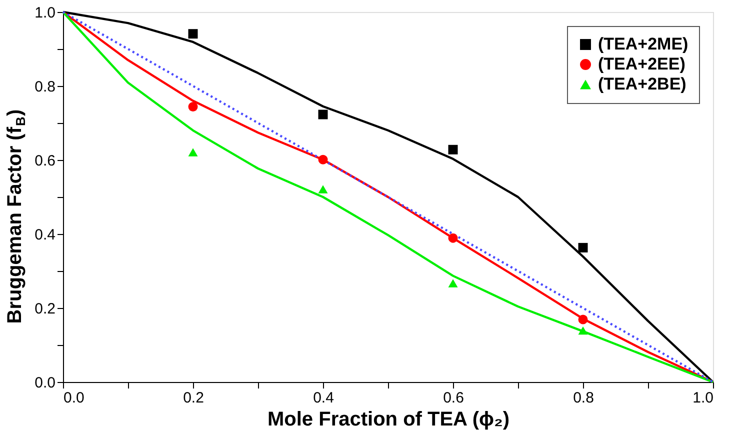 This screenshot has width=746, height=446. Describe the element at coordinates (45, 309) in the screenshot. I see `y-tick-label: 0.2` at that location.